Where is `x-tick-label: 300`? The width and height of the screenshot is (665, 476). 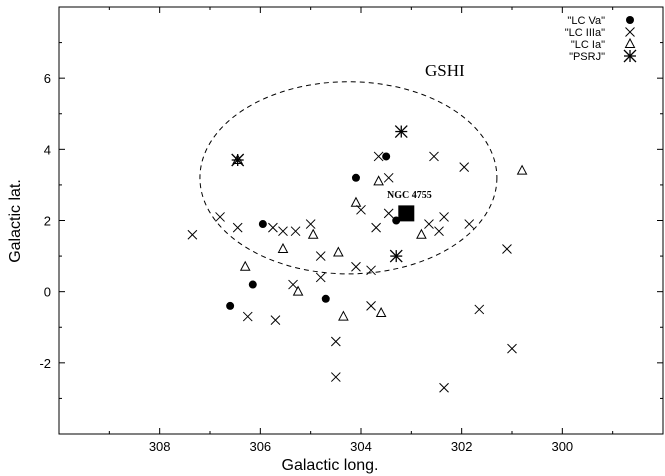
x-tick-label: 300 is located at coordinates (562, 446).